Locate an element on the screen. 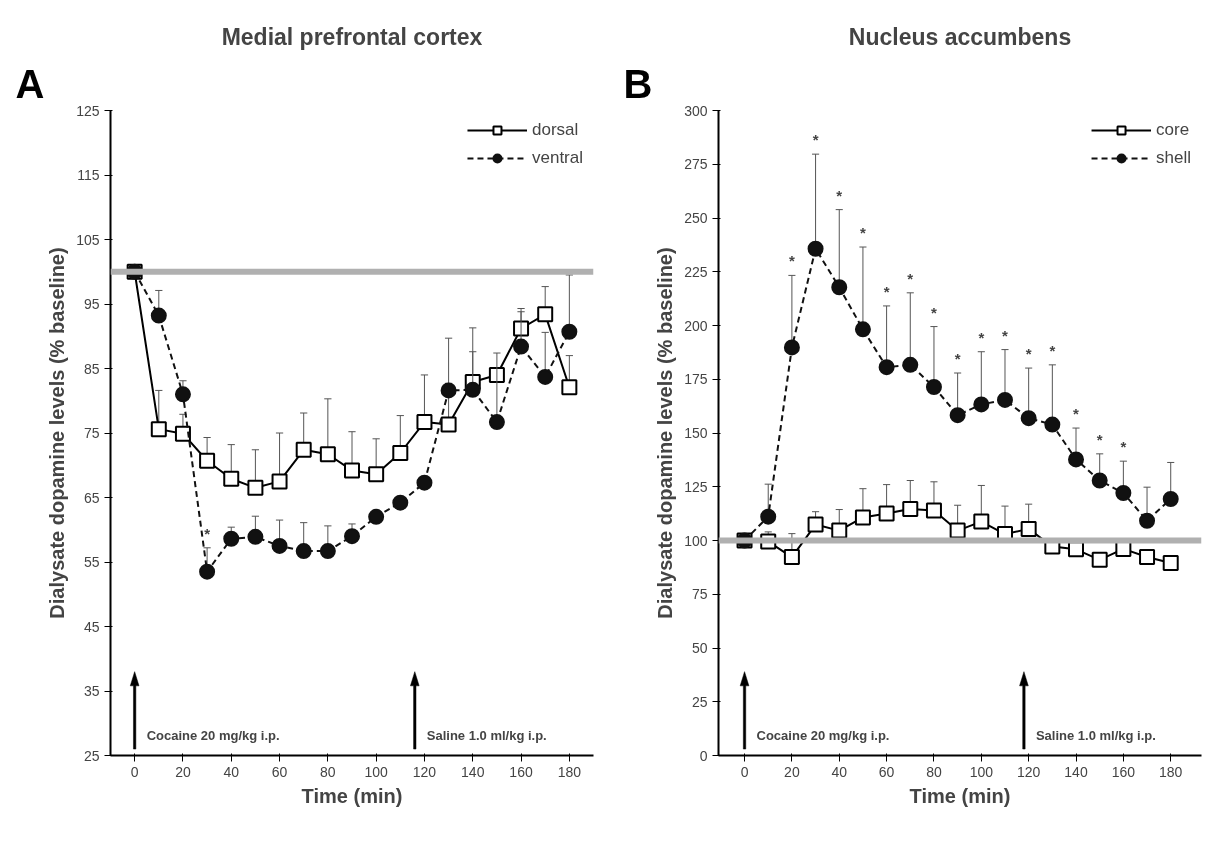 The image size is (1227, 861). y-tick-label: 275 is located at coordinates (696, 164).